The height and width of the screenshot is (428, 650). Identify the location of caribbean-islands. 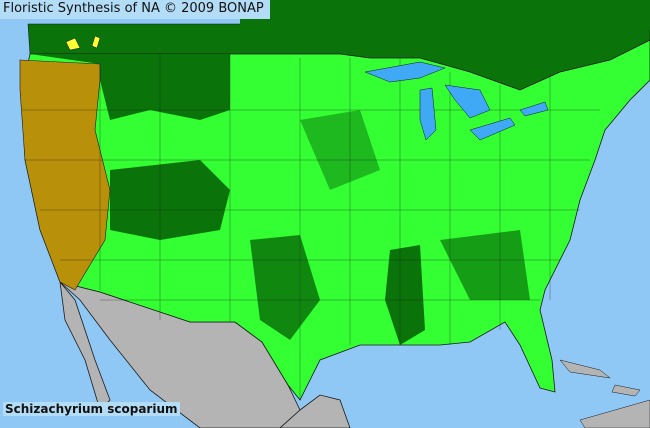
(604, 393).